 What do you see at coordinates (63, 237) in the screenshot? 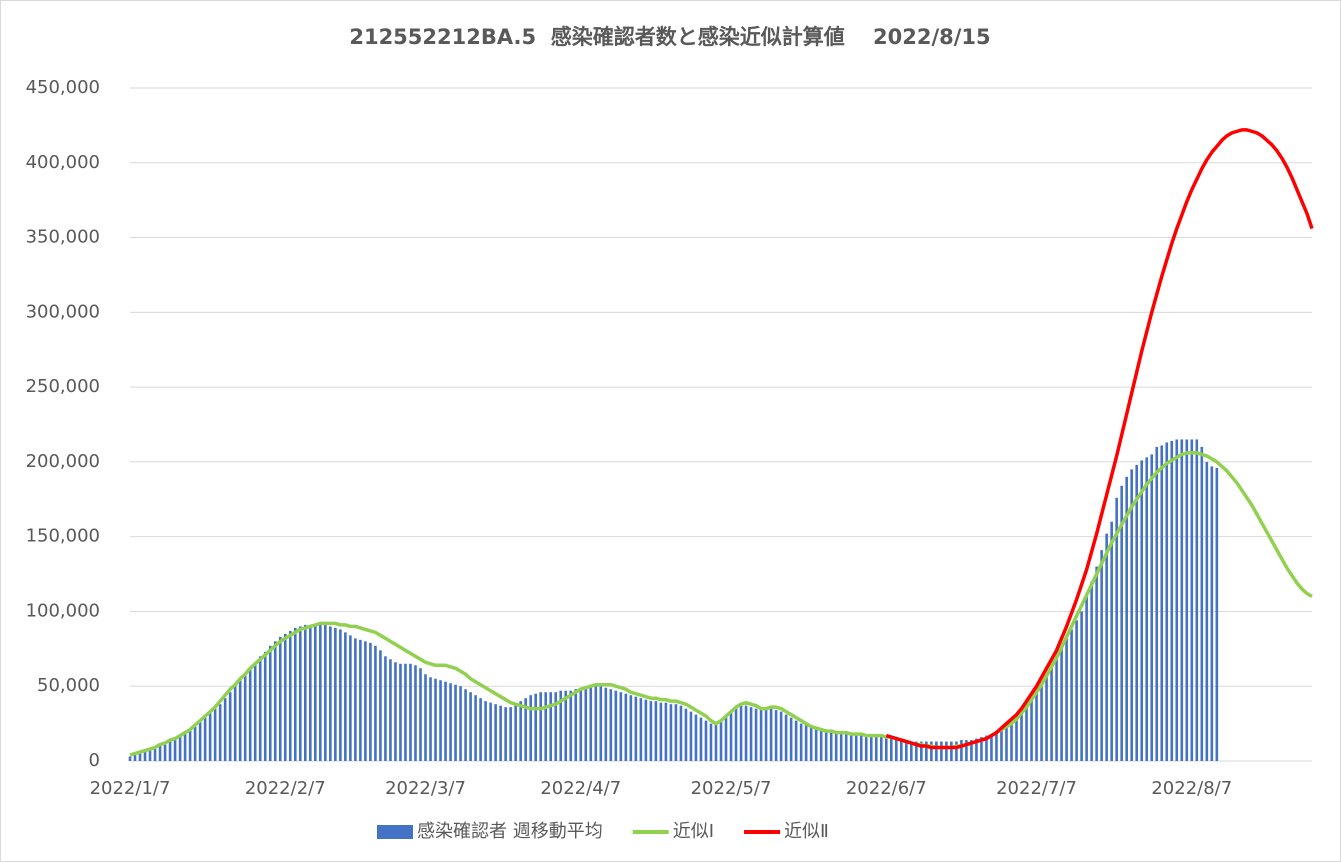
I see `y-tick-label: 350,000` at bounding box center [63, 237].